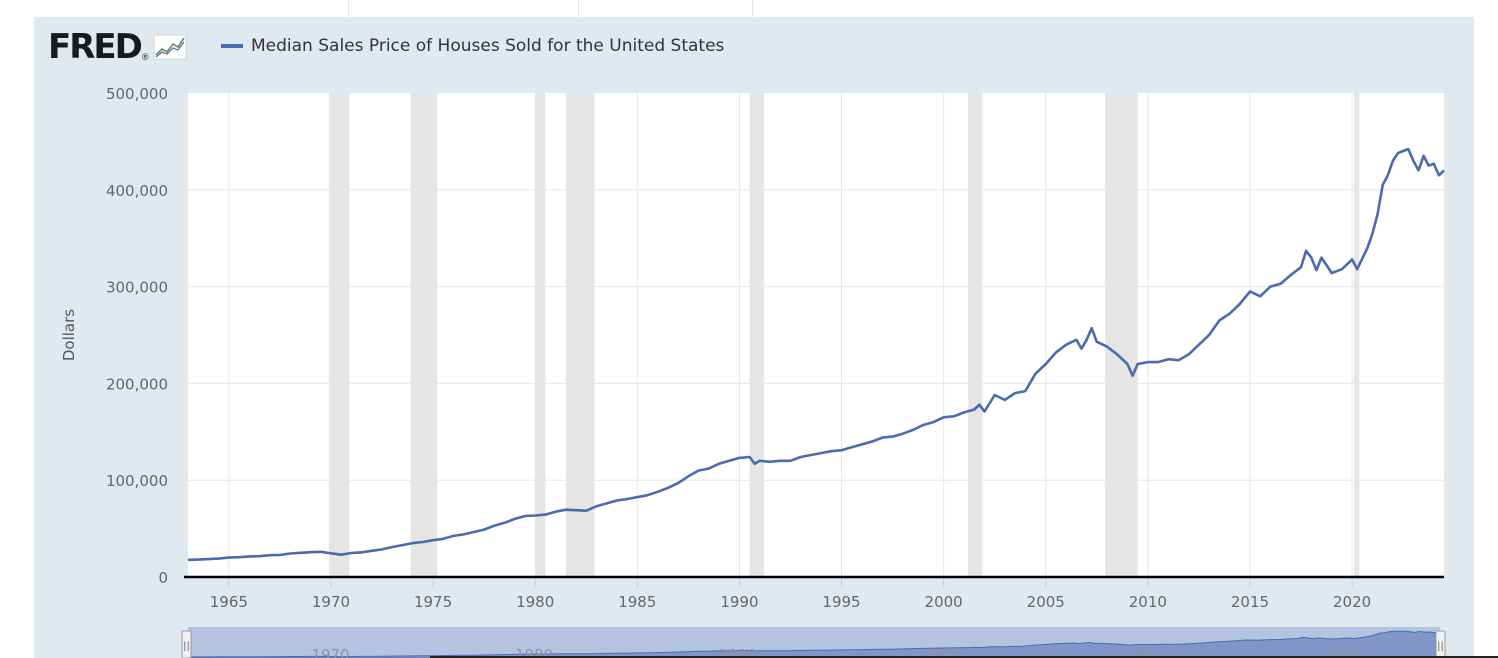 The height and width of the screenshot is (658, 1498). Describe the element at coordinates (137, 288) in the screenshot. I see `y-tick-label: 300,000` at that location.